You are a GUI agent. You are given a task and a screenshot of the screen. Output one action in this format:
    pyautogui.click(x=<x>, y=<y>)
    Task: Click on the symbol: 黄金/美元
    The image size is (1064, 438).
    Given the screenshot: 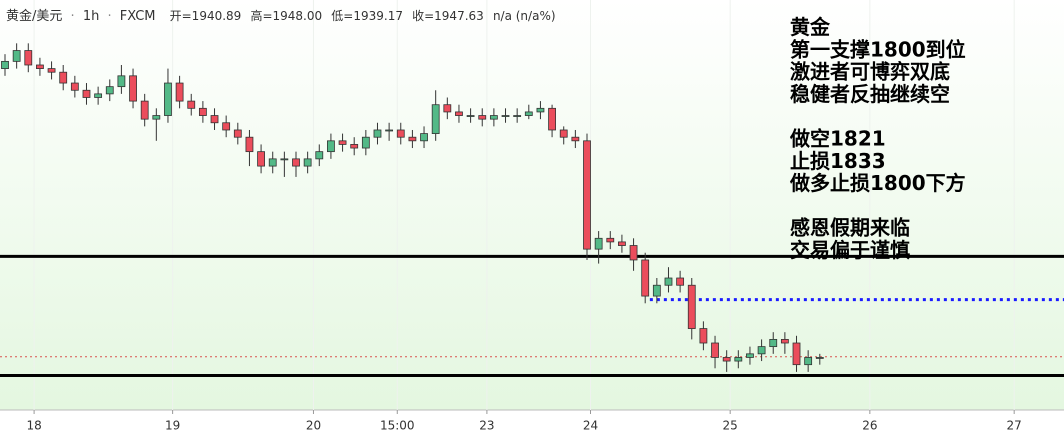 What is the action you would take?
    pyautogui.click(x=34, y=16)
    